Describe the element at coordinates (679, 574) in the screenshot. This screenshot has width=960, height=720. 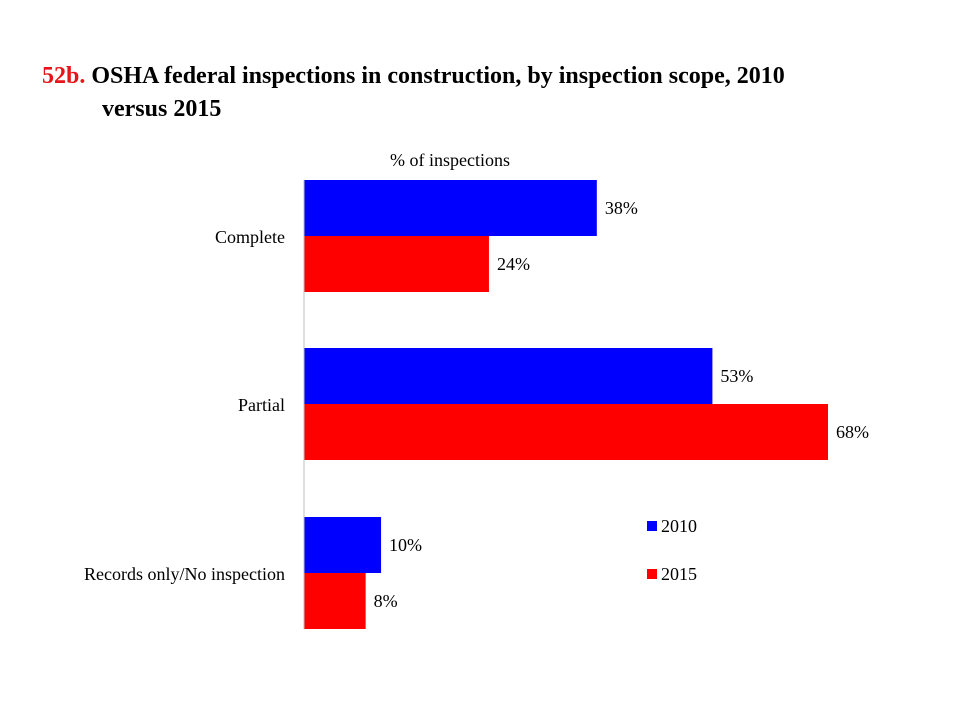
I see `legend-label-2015: 2015` at that location.